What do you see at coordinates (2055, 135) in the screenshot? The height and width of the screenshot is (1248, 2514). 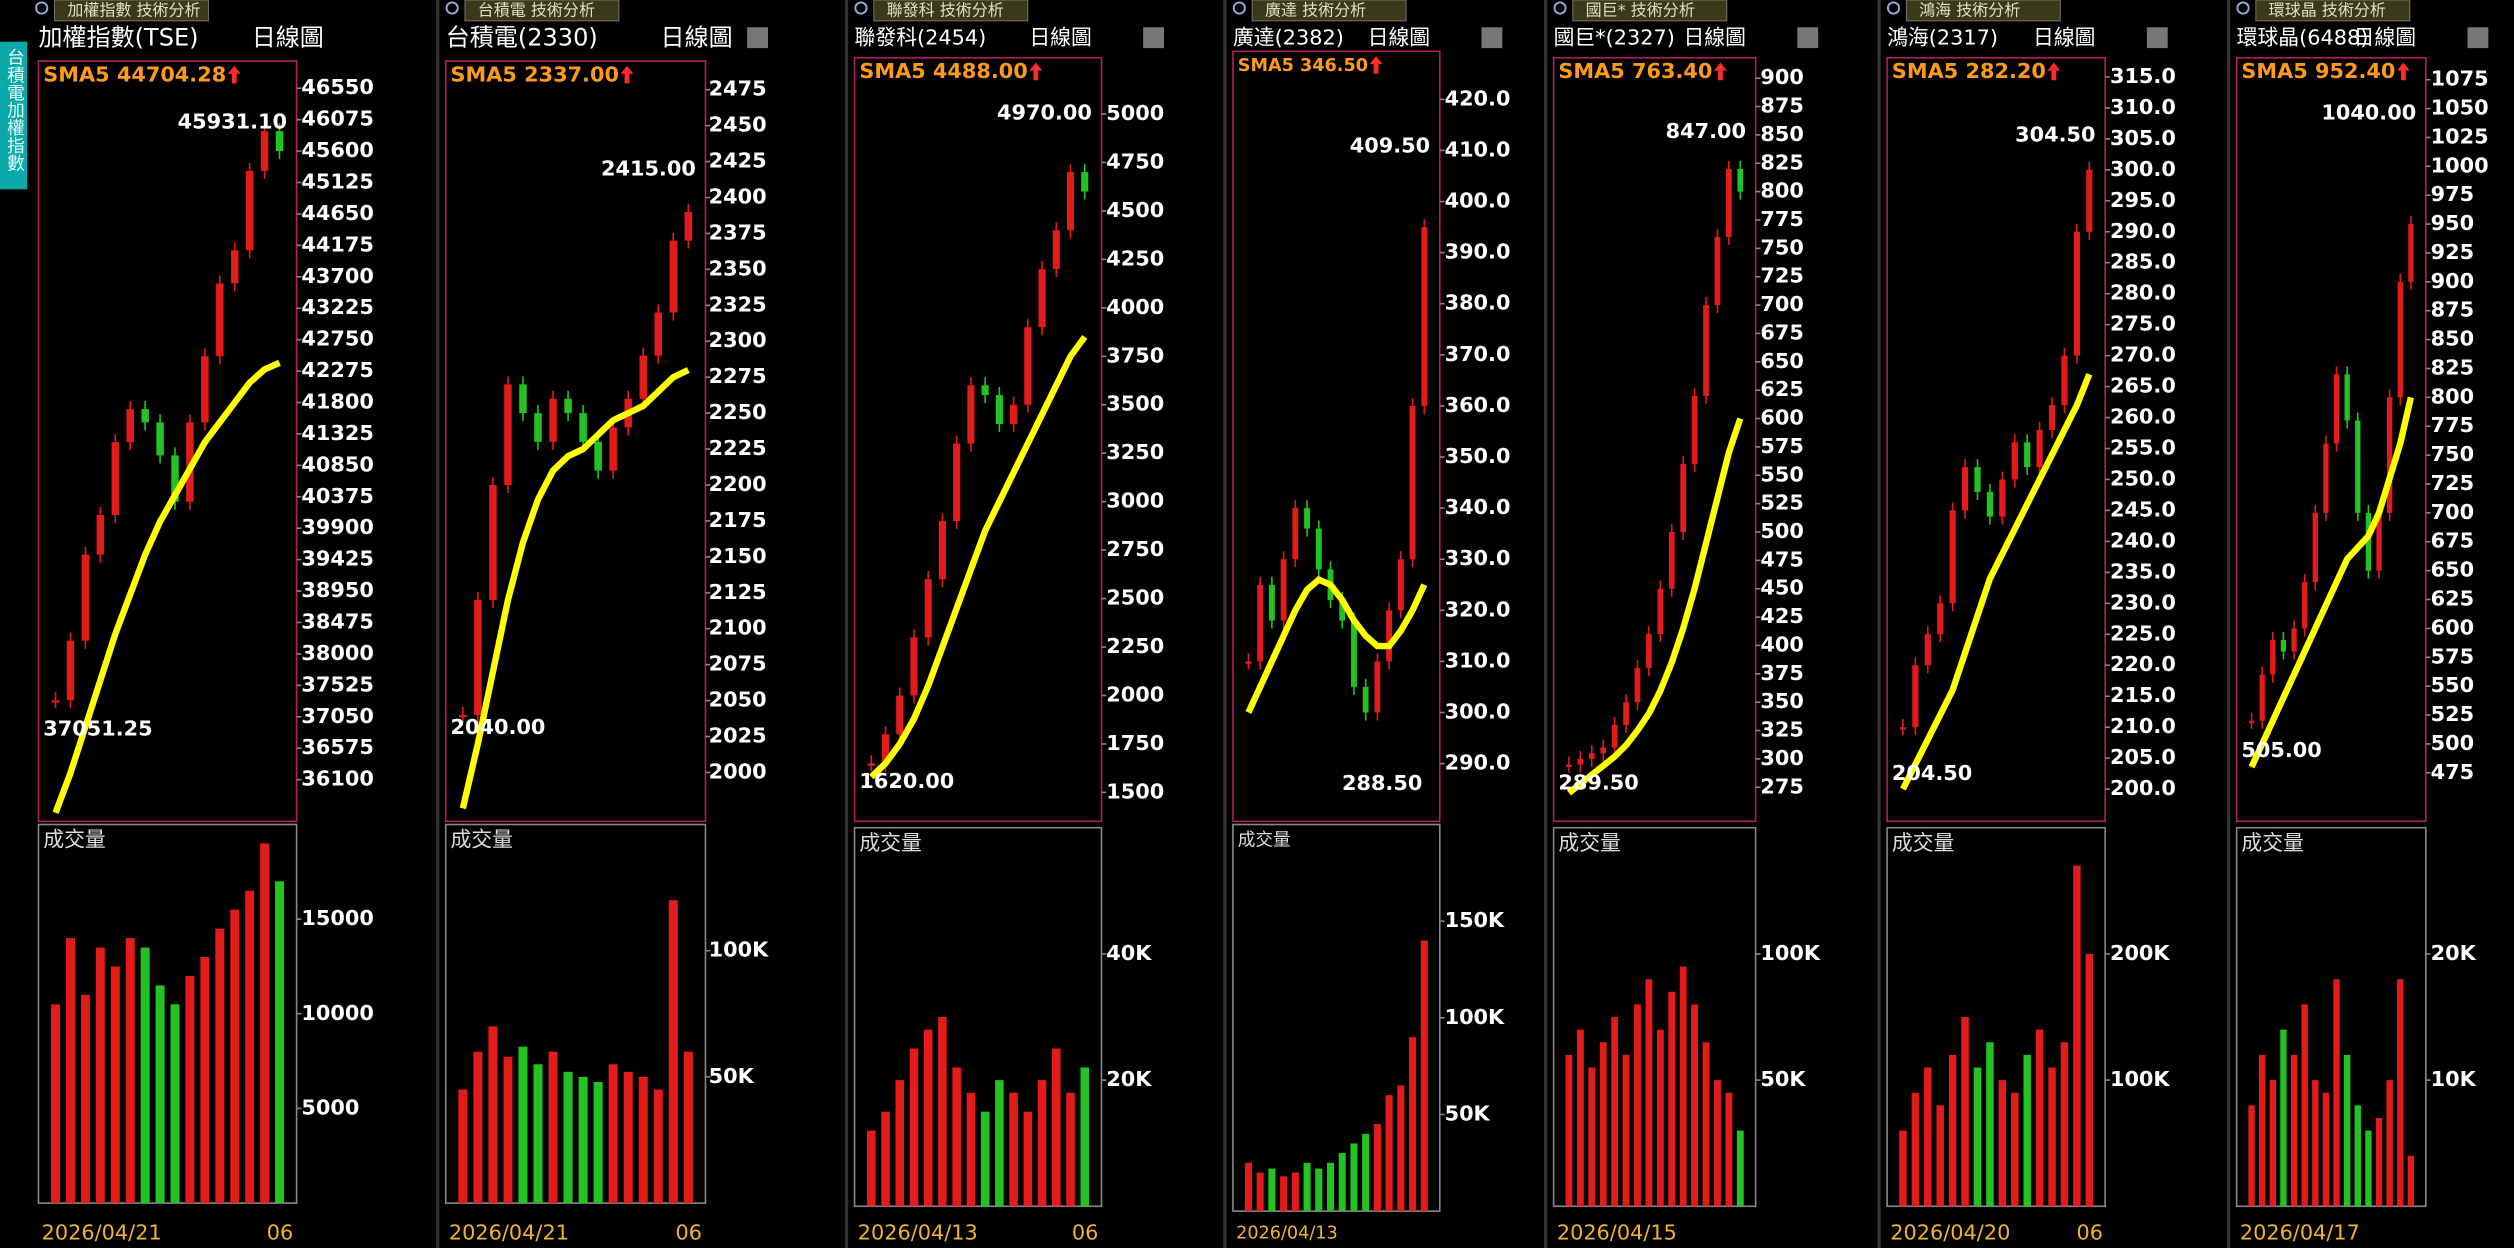 I see `high-label: 304.50` at bounding box center [2055, 135].